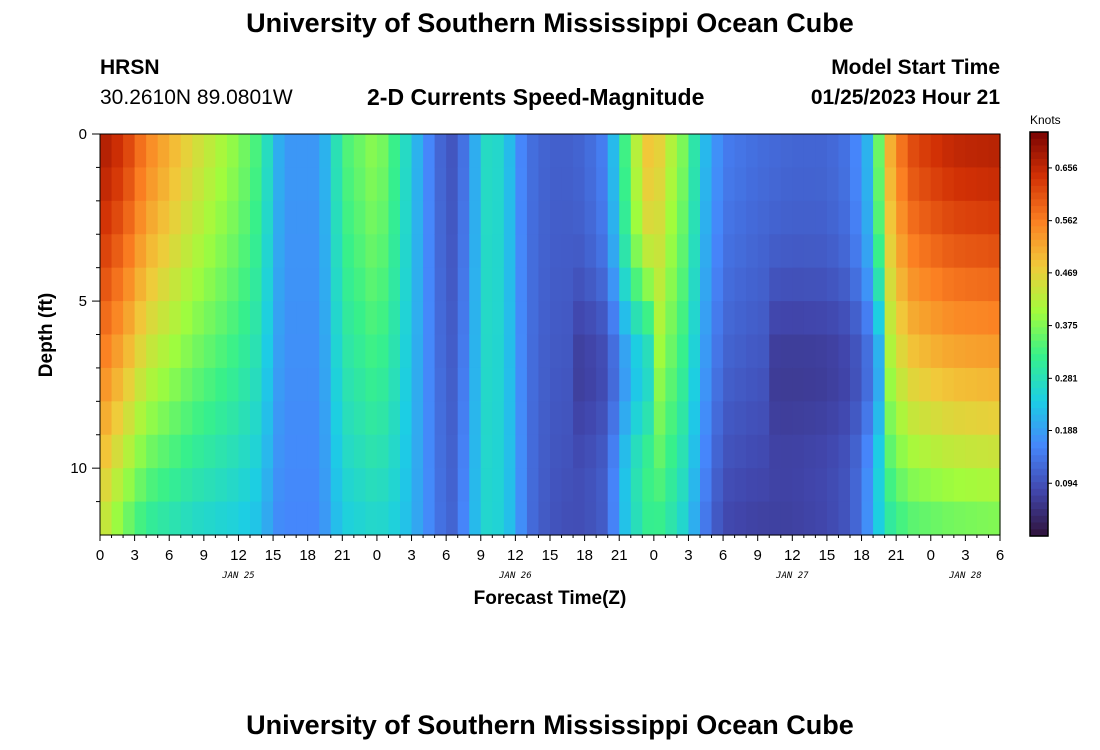 This screenshot has width=1100, height=750. Describe the element at coordinates (1039, 334) in the screenshot. I see `colorbar-cells` at that location.